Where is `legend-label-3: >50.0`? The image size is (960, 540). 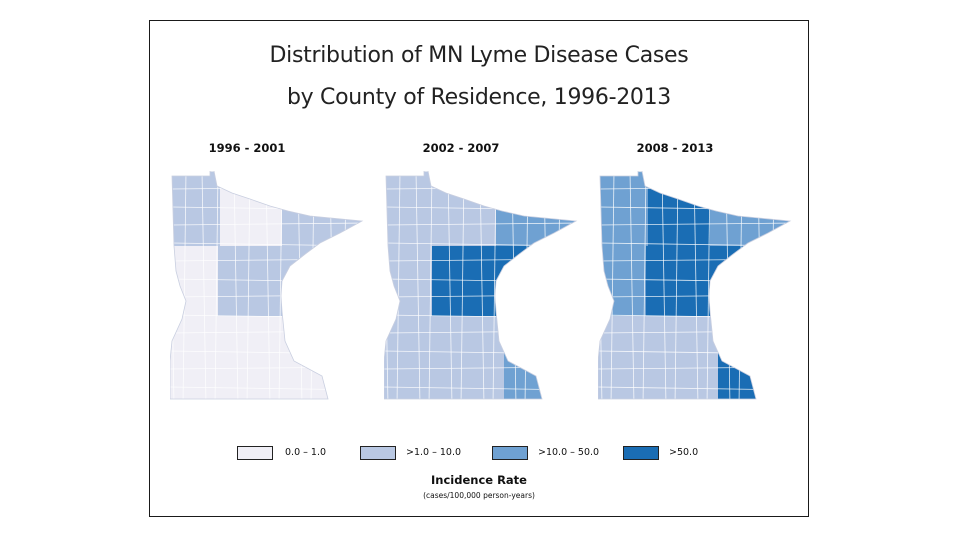 legend-label-3: >50.0 is located at coordinates (684, 452).